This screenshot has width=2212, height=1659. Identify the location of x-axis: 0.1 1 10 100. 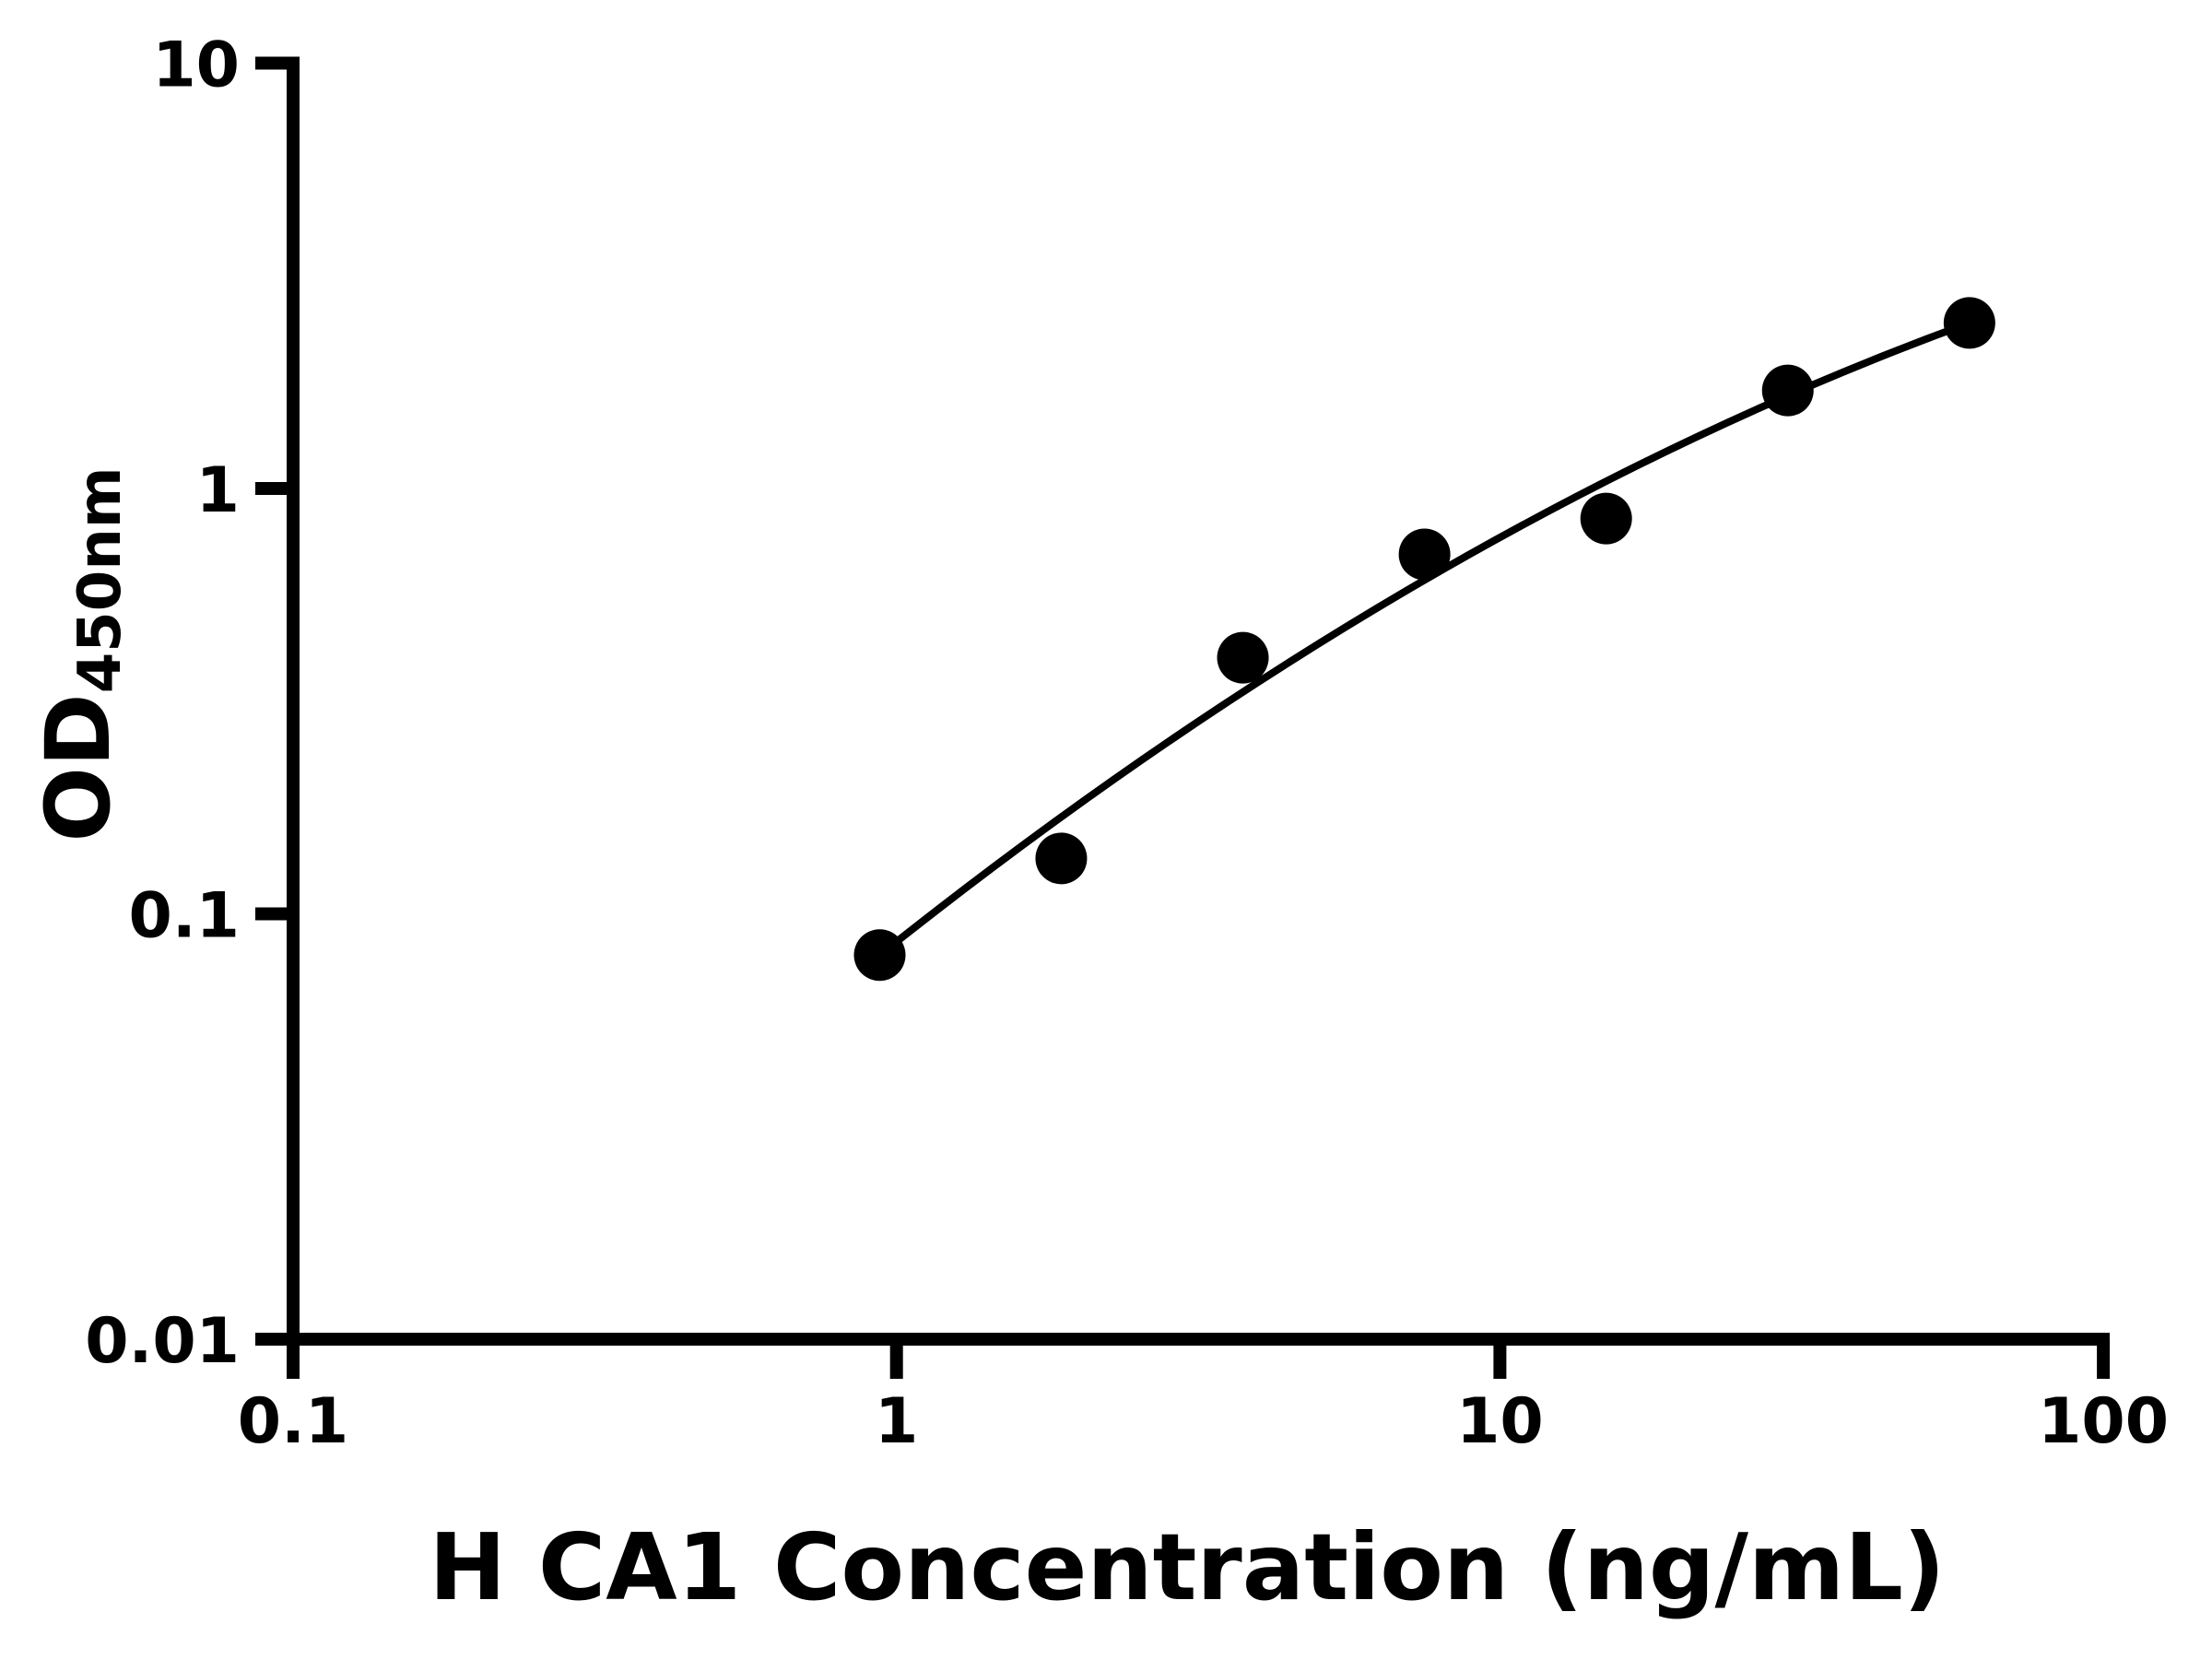
(1203, 1395).